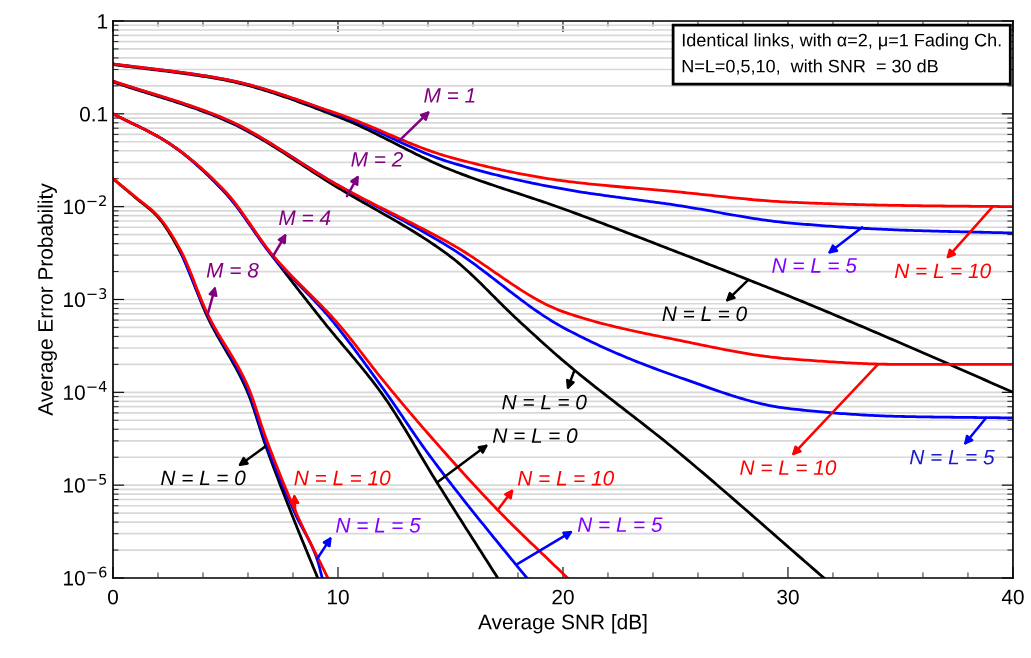 This screenshot has width=1031, height=658. I want to click on annotation: N=L=0,5,10, with SNR = 30 dB, so click(810, 67).